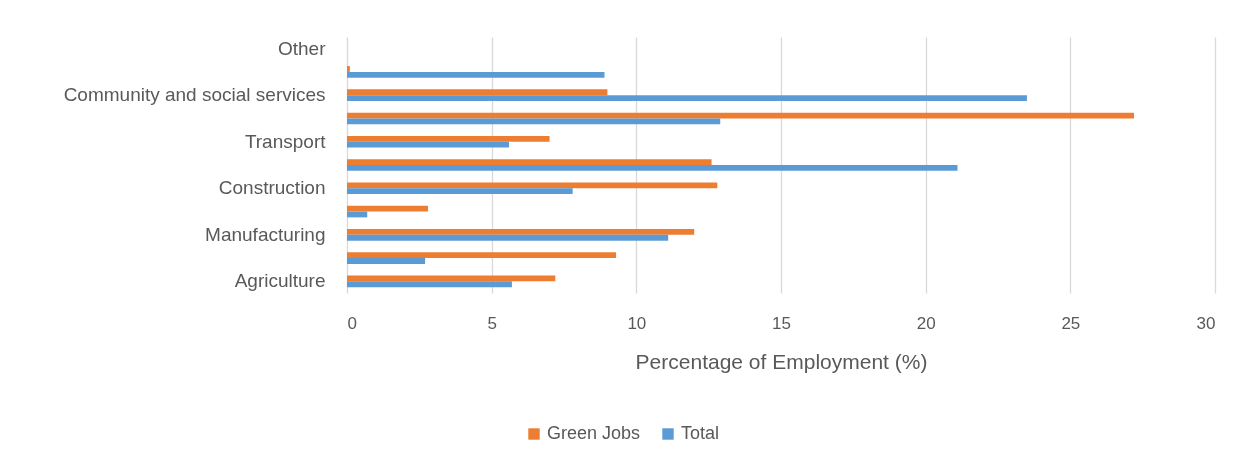 This screenshot has height=468, width=1260. I want to click on y-tick-label: Construction, so click(272, 188).